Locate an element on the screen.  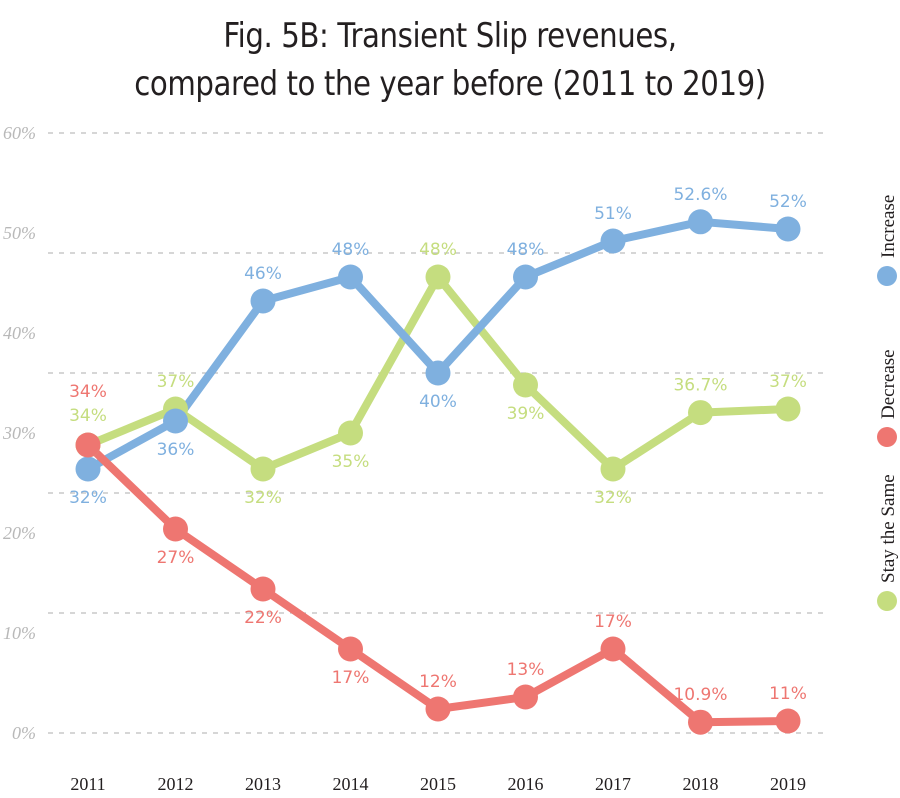
x-tick-label: 2012 is located at coordinates (176, 784).